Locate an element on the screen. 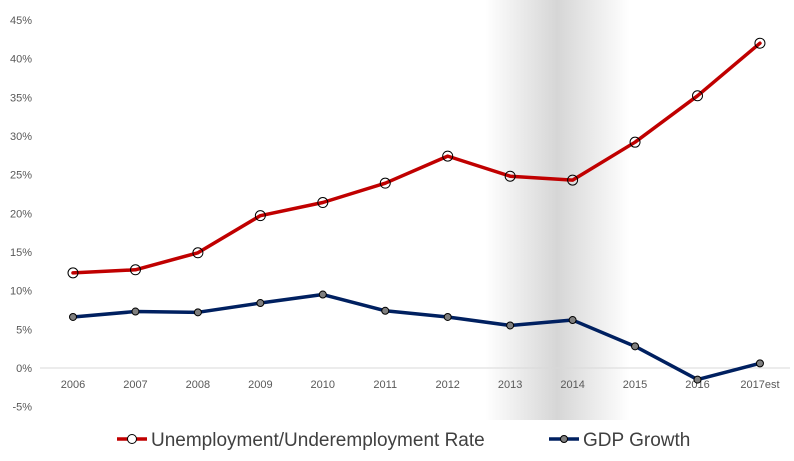  y-tick-label: 40% is located at coordinates (21, 60).